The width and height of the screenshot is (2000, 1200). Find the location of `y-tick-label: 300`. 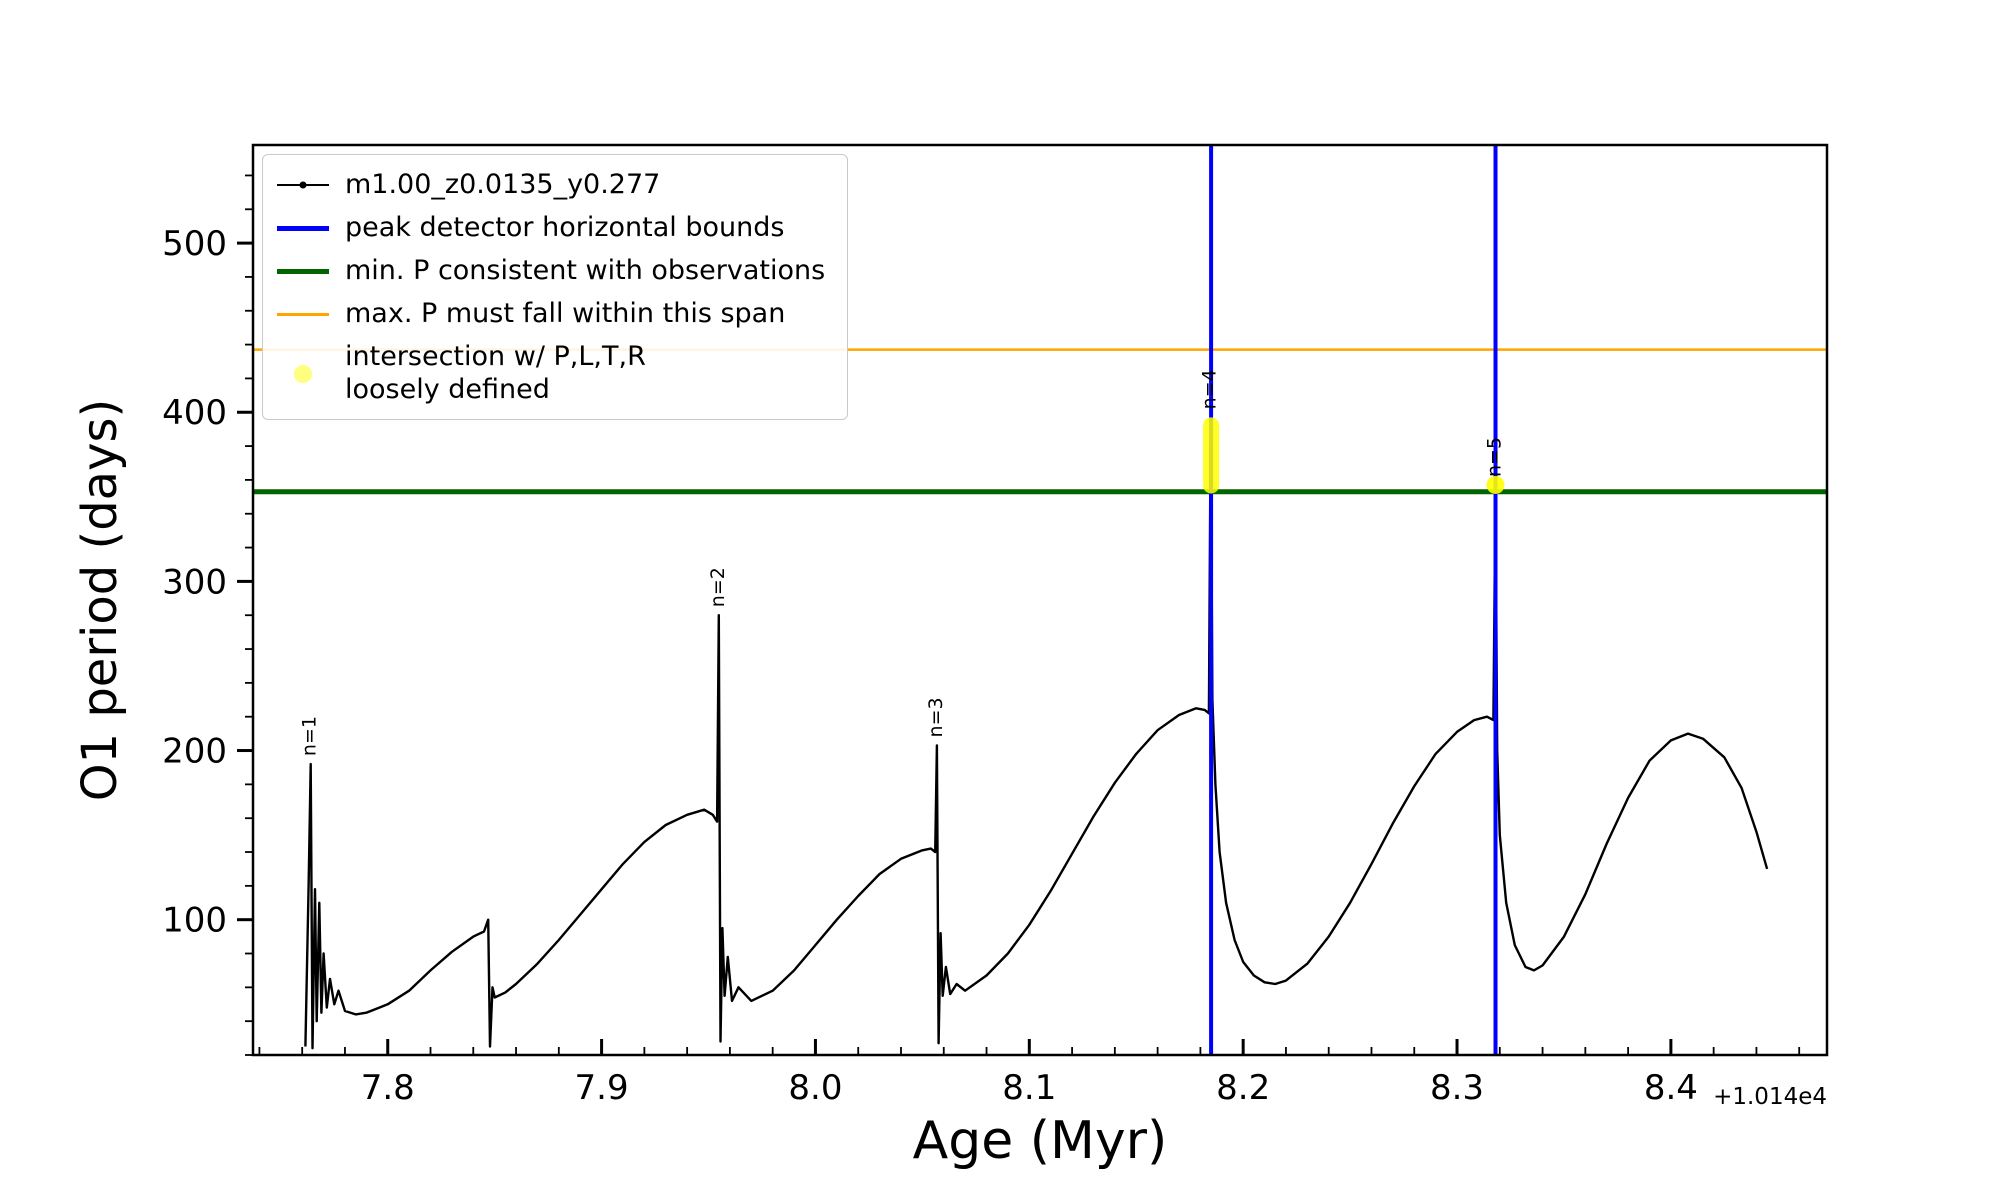

y-tick-label: 300 is located at coordinates (194, 582).